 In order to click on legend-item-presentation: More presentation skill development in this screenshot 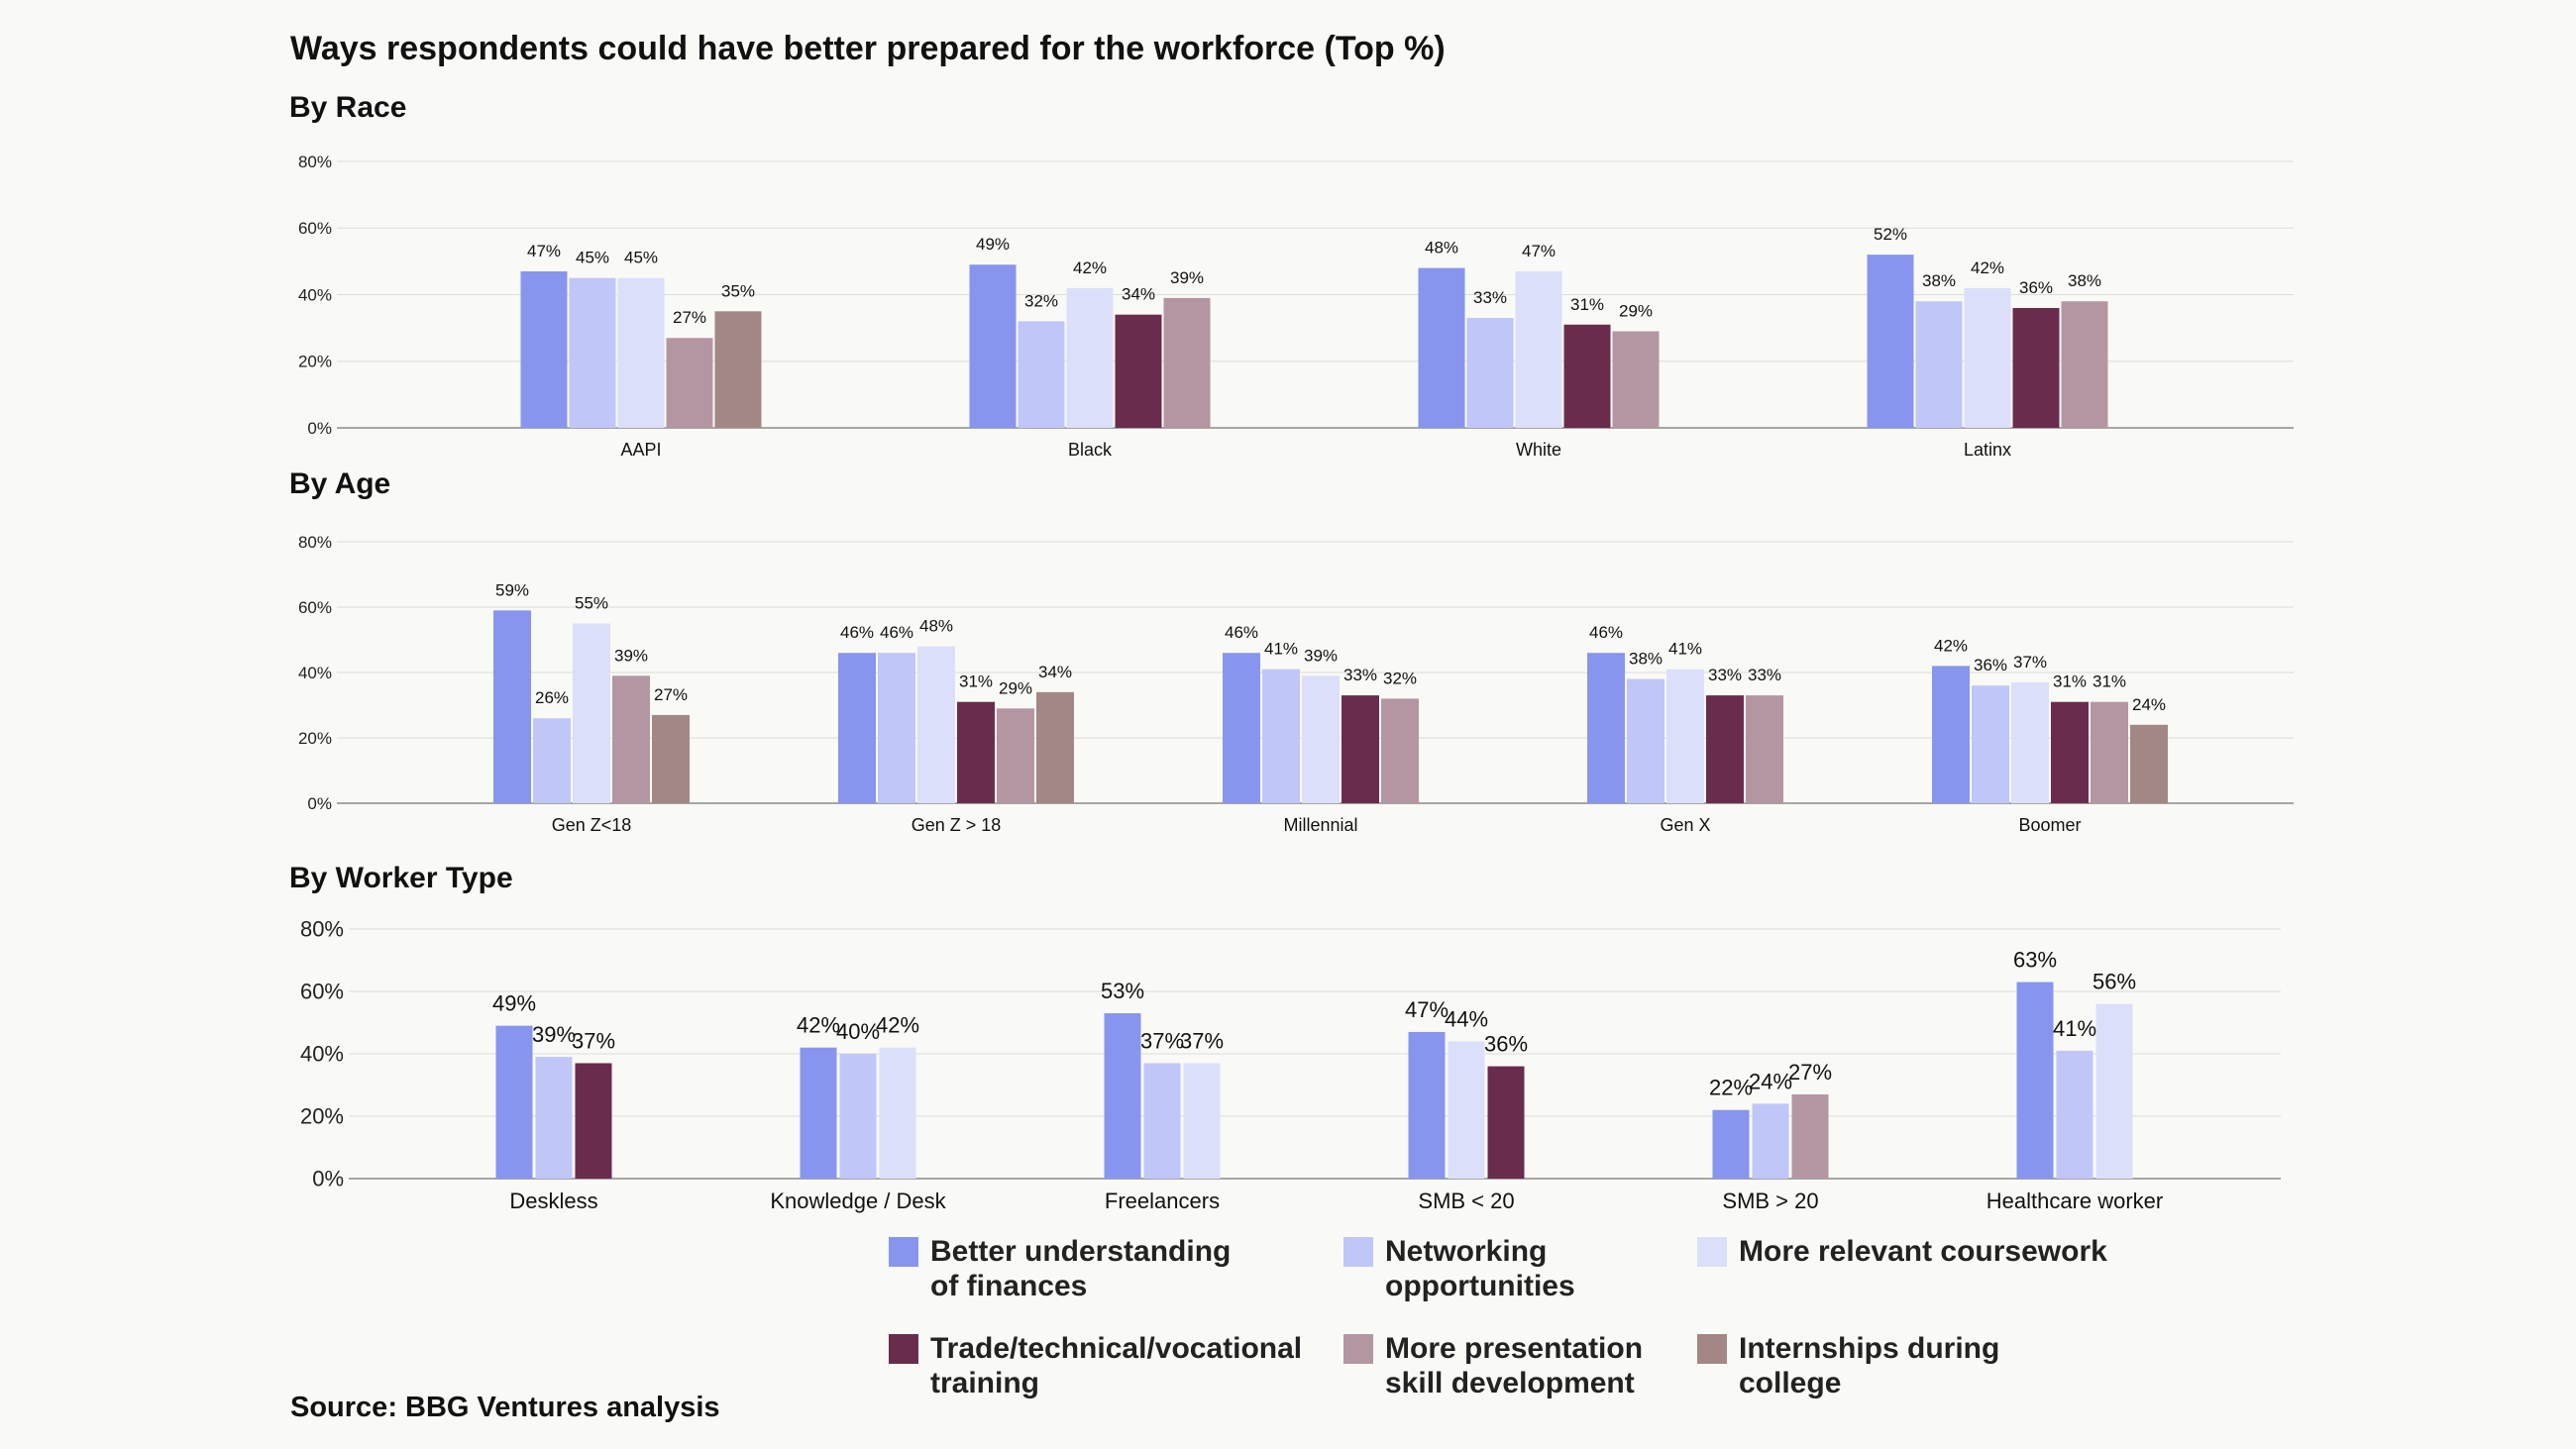, I will do `click(1493, 1365)`.